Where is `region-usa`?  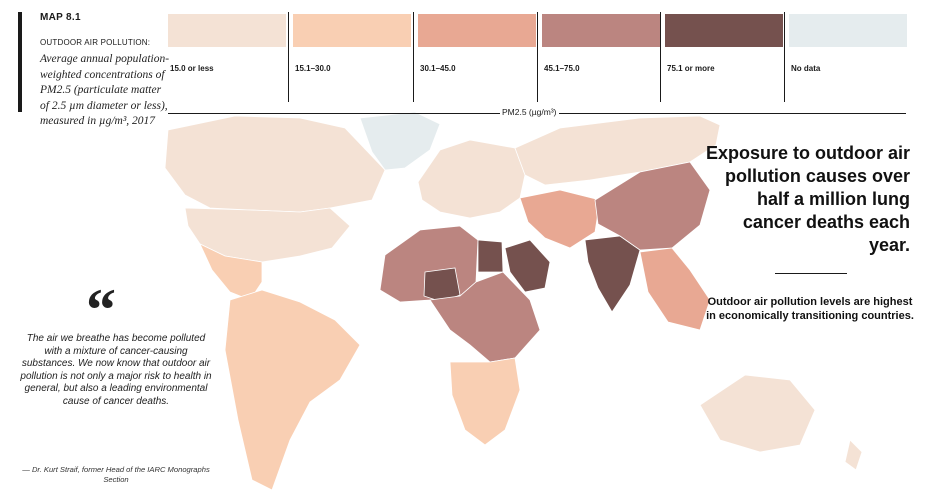
region-usa is located at coordinates (267, 235).